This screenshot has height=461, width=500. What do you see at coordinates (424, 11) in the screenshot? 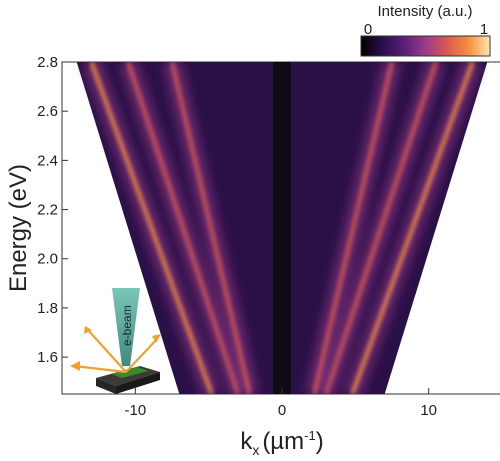
I see `colorbar-title: Intensity (a.u.)` at bounding box center [424, 11].